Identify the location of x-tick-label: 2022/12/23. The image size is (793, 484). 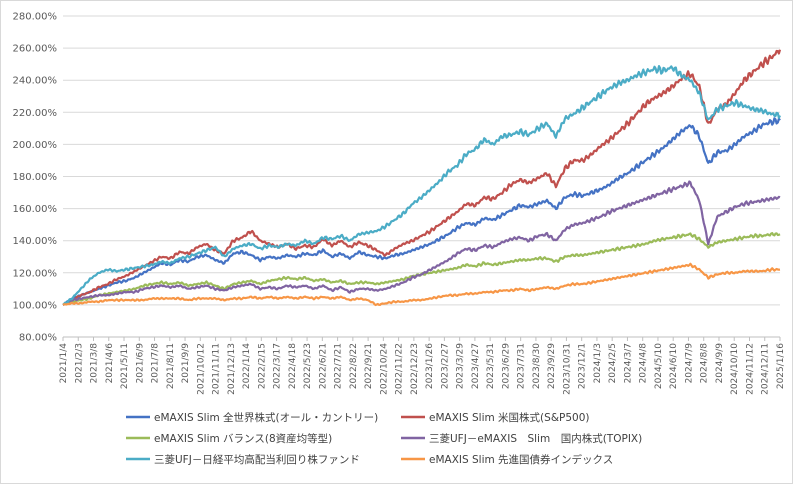
(415, 369).